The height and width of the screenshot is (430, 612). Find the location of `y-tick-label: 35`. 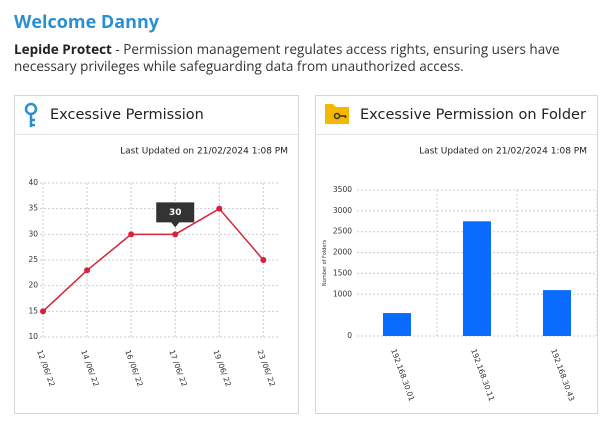

y-tick-label: 35 is located at coordinates (33, 208).